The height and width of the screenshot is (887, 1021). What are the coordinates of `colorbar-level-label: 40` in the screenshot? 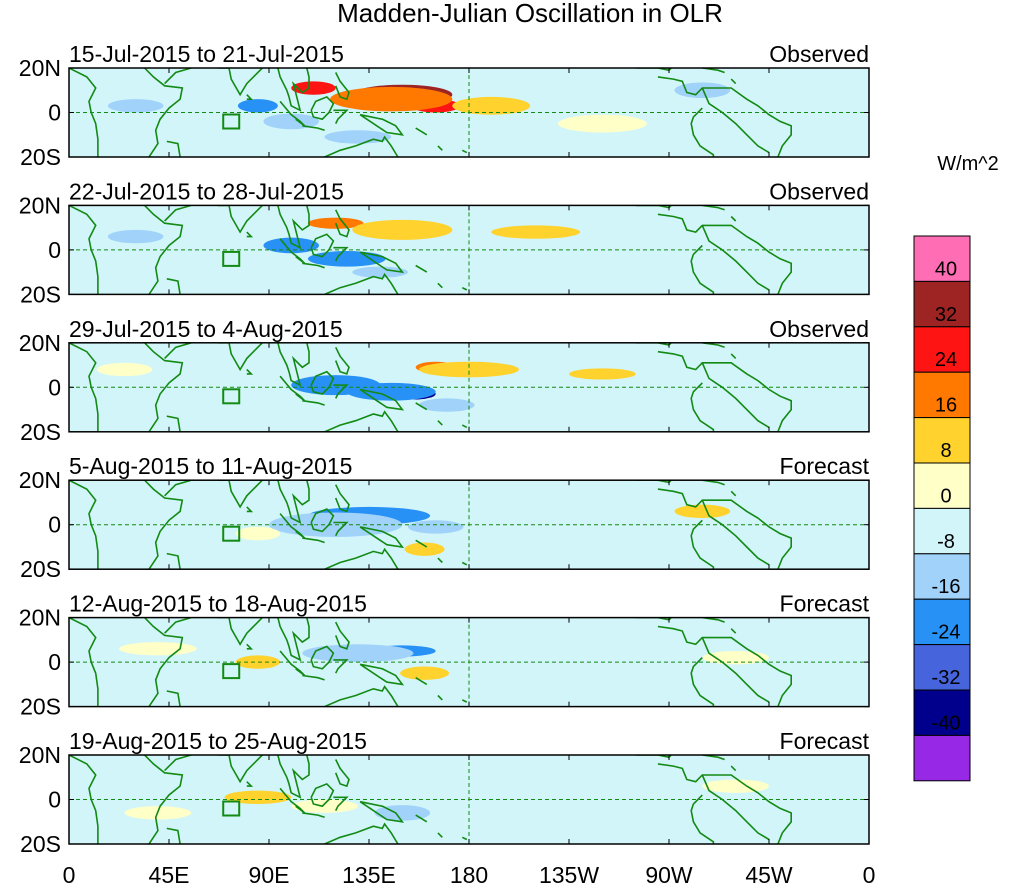 It's located at (946, 269).